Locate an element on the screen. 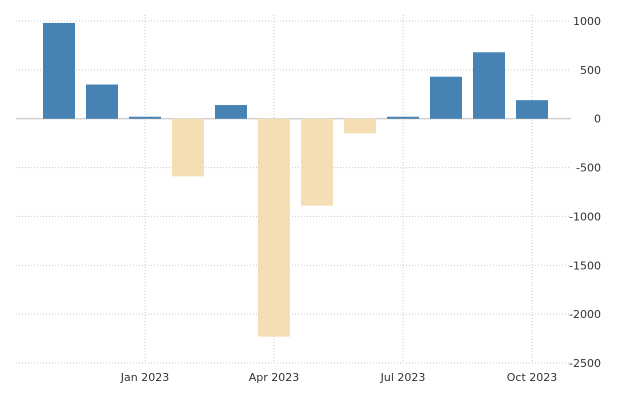 The width and height of the screenshot is (640, 400). bar-dec-2022 is located at coordinates (102, 101).